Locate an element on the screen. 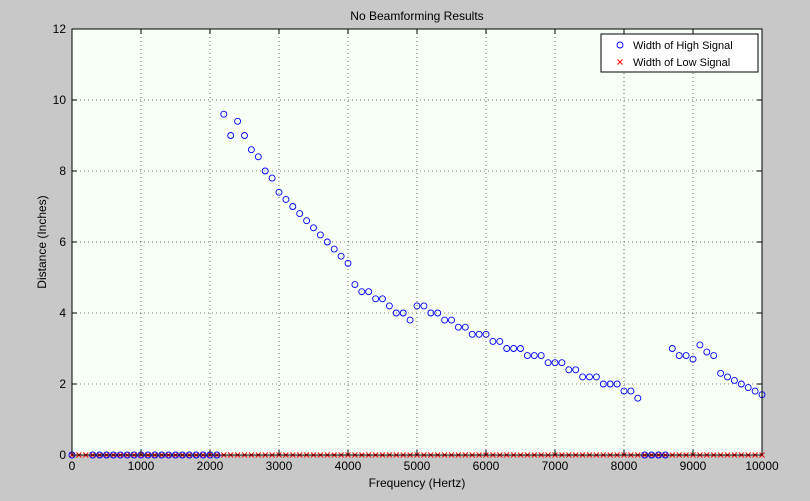 The width and height of the screenshot is (810, 501). legend-marker-x is located at coordinates (620, 62).